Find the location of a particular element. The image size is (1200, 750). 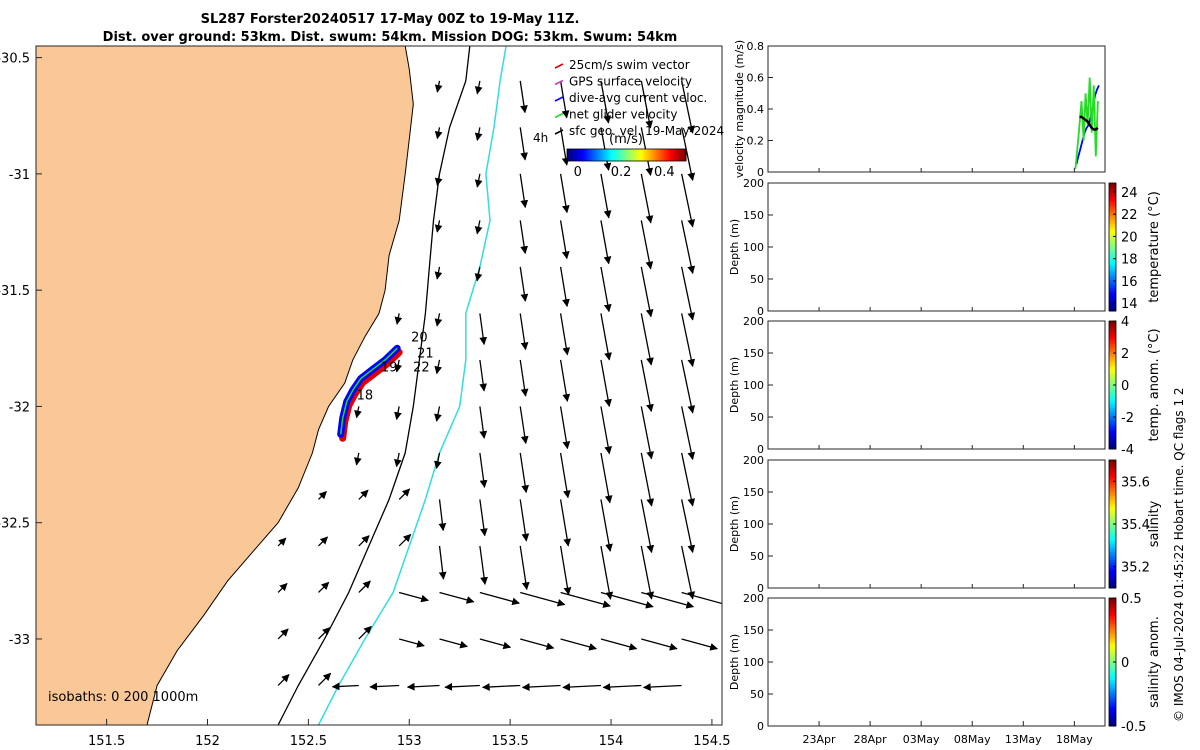

panel-temperature-box is located at coordinates (936, 247).